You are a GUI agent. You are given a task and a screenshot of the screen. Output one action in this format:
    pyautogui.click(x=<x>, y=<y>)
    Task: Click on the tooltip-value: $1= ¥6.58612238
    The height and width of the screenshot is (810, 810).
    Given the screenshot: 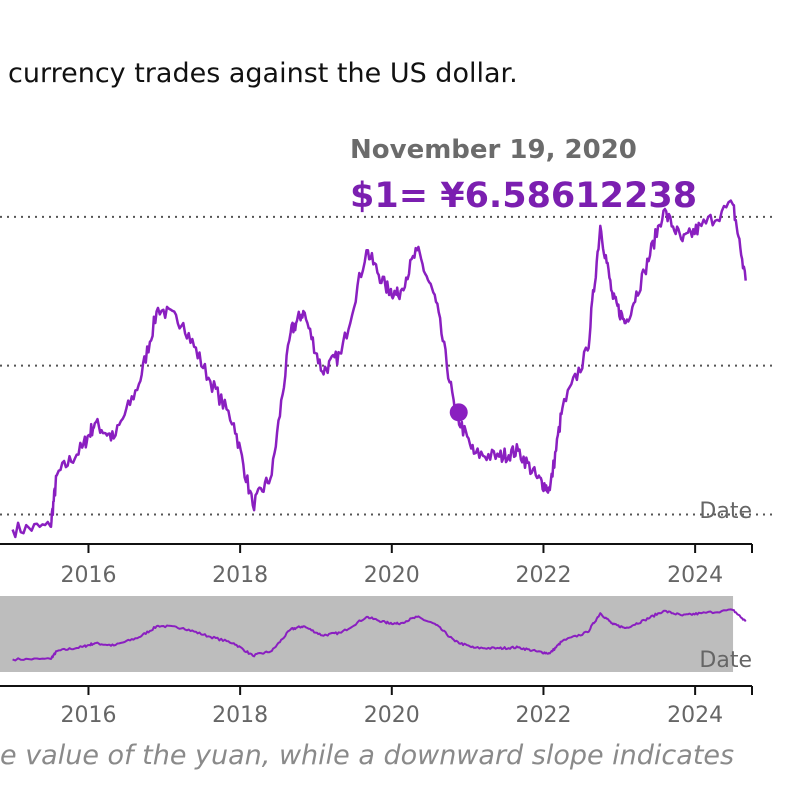 What is the action you would take?
    pyautogui.click(x=523, y=196)
    